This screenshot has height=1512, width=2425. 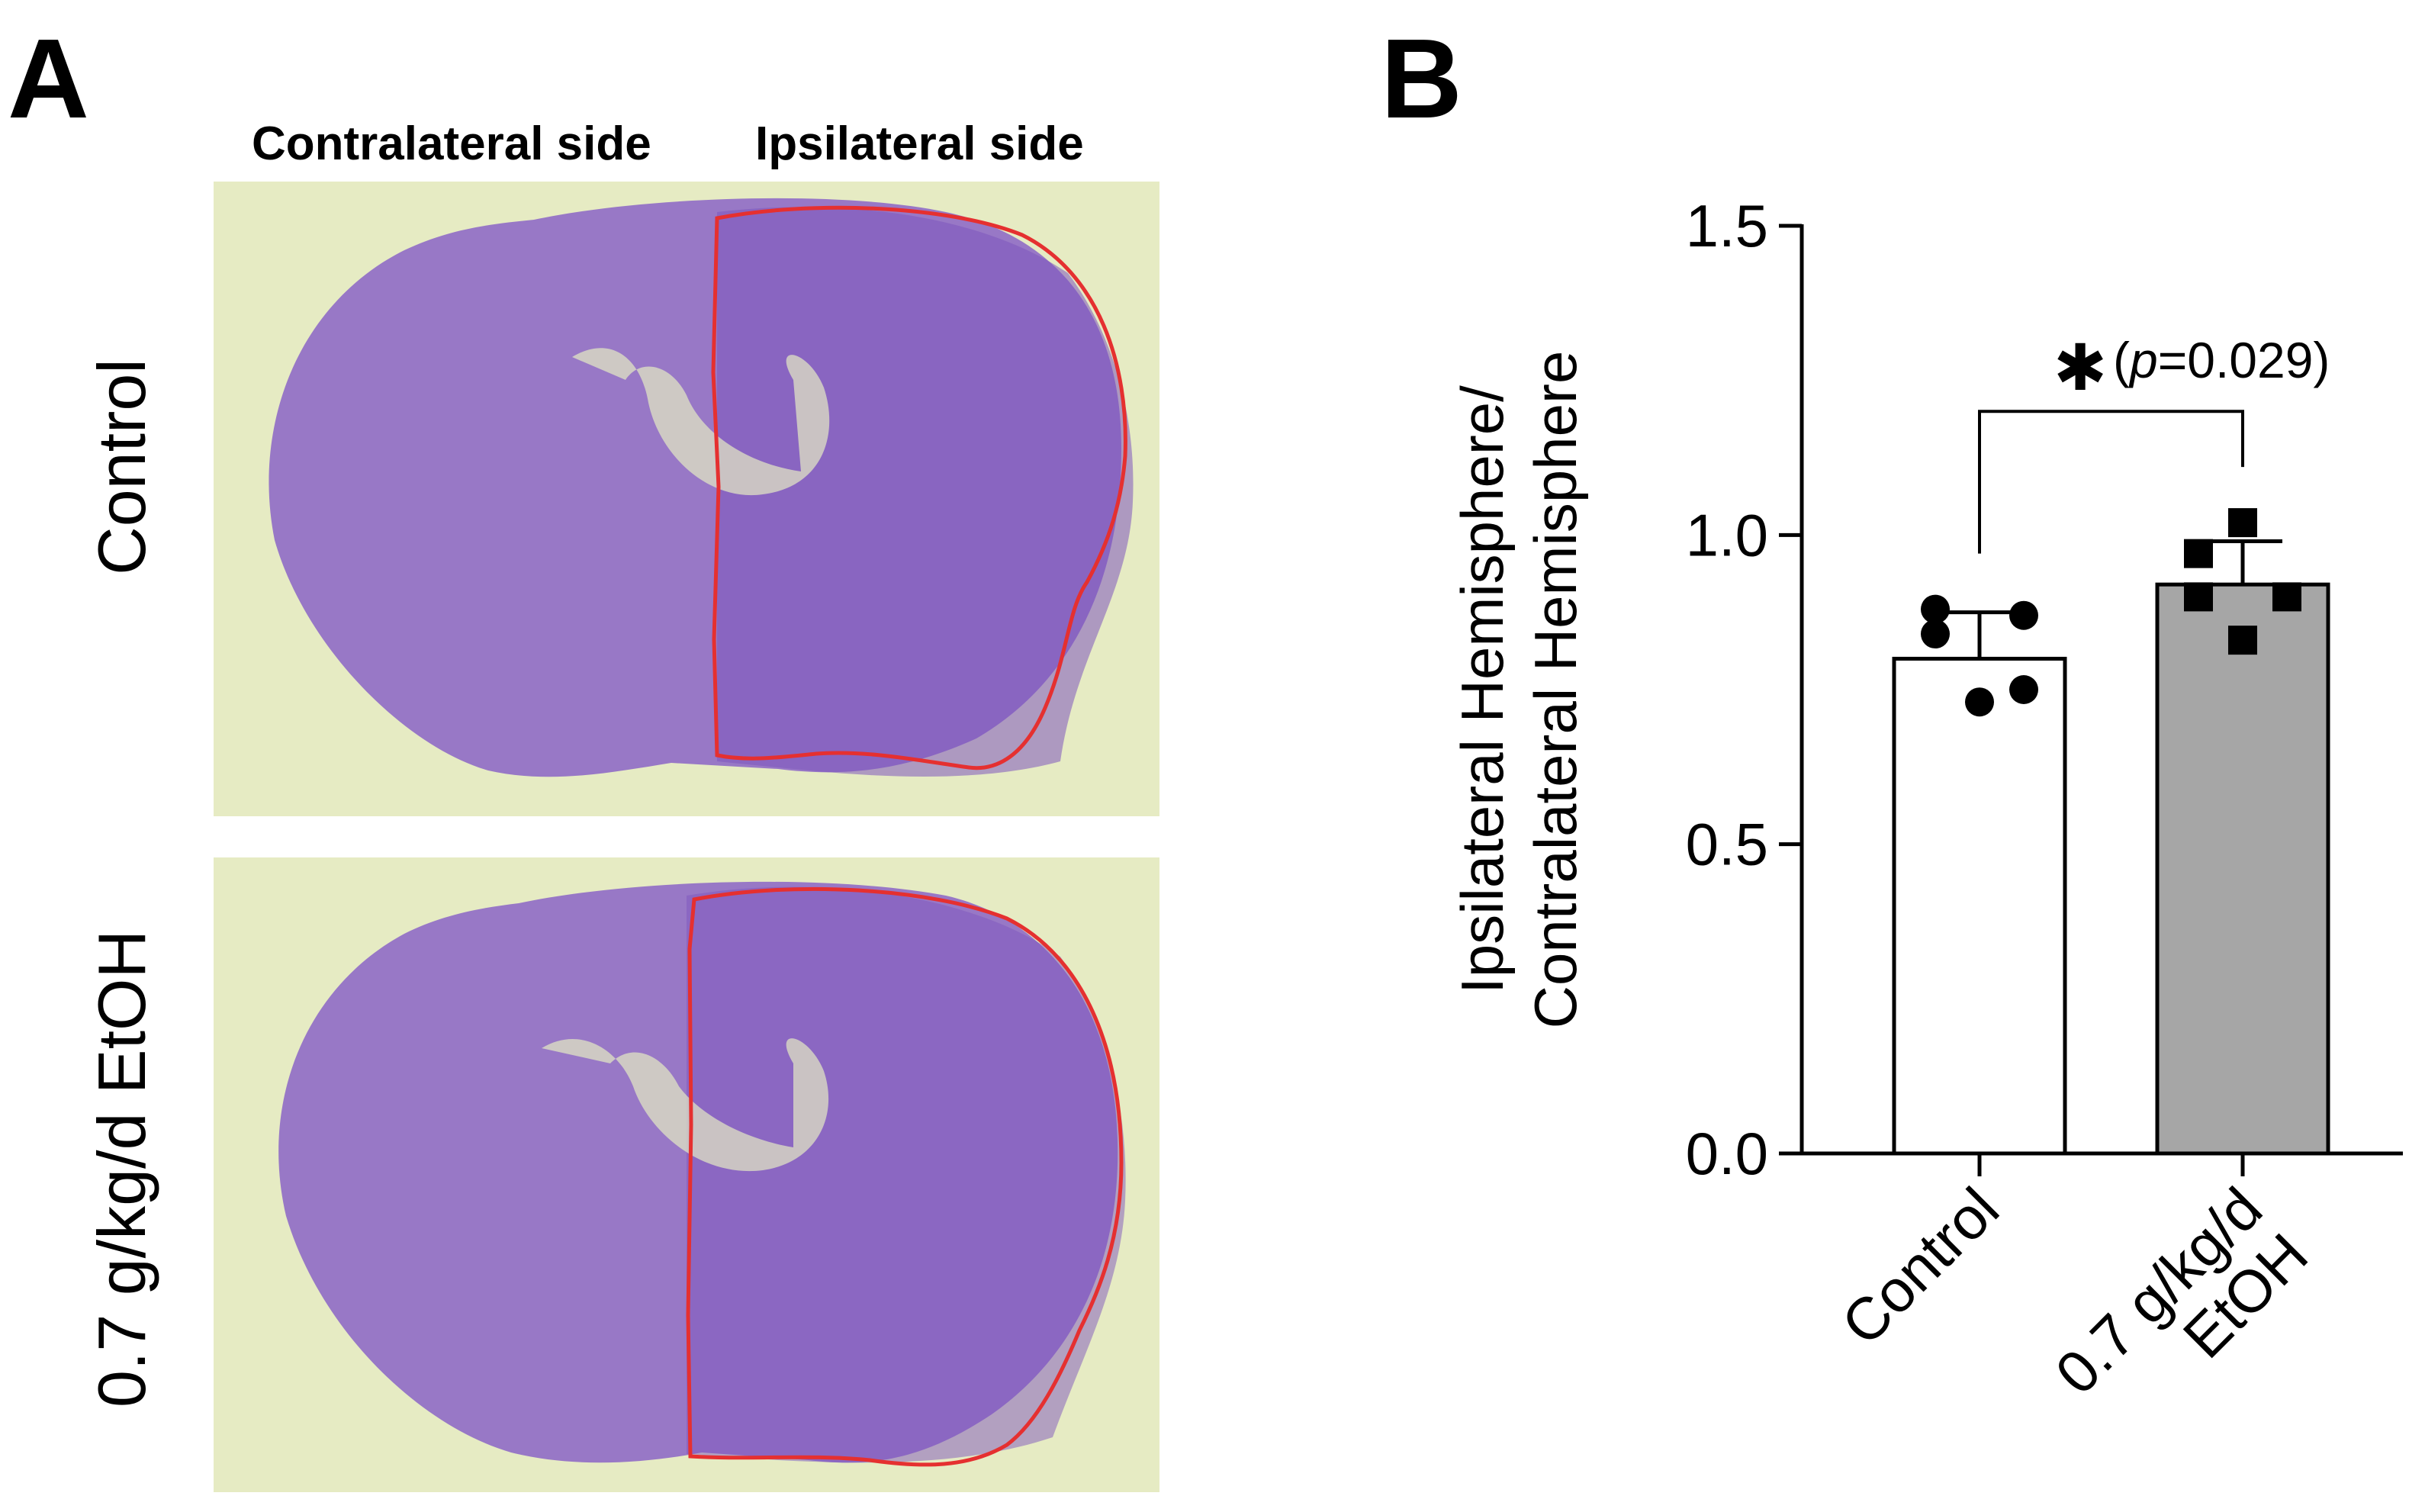 I want to click on y-axis-label-line-1: Ipsilateral Hemisphere/, so click(x=1482, y=690).